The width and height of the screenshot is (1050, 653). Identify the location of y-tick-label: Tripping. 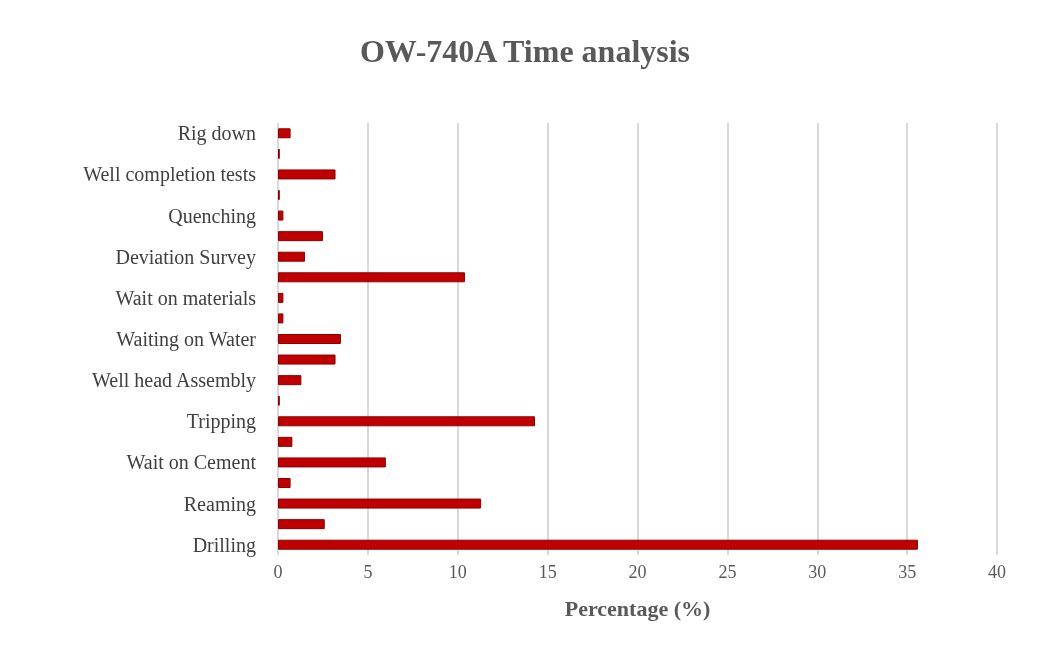
(221, 422).